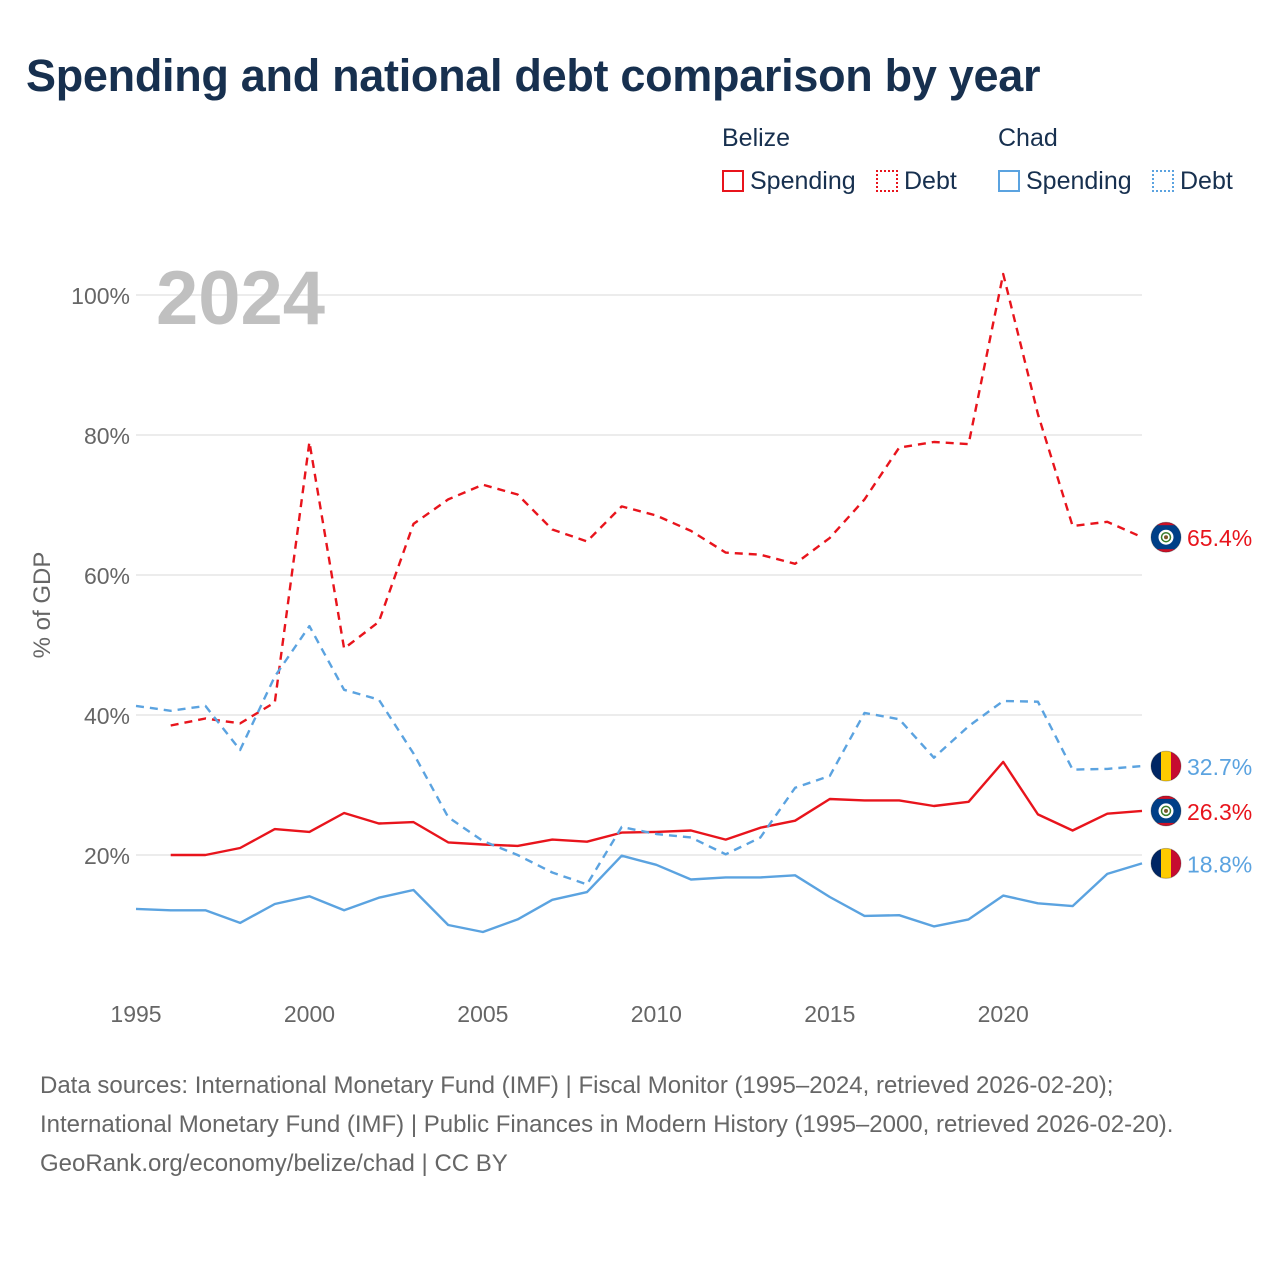 The width and height of the screenshot is (1280, 1280). I want to click on legend-group-chad: Chad, so click(1028, 138).